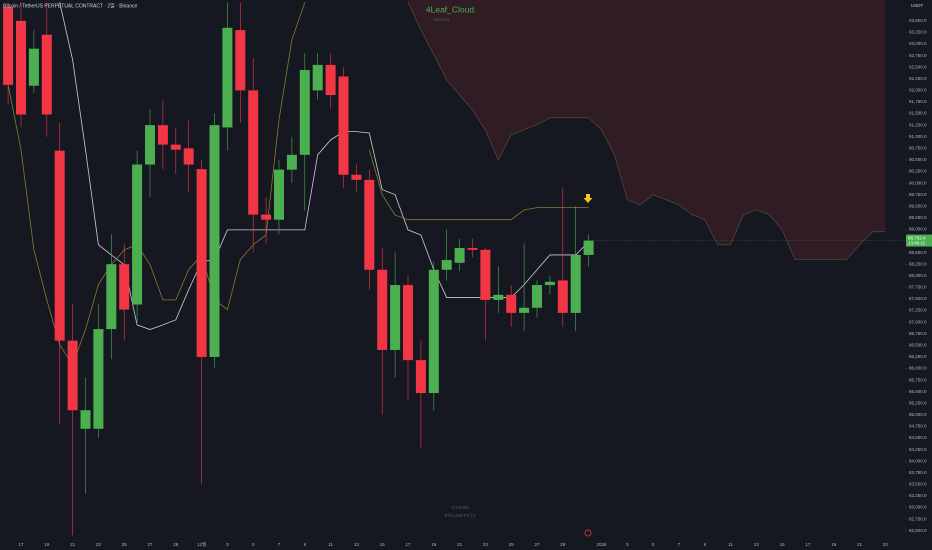 The width and height of the screenshot is (932, 550). Describe the element at coordinates (441, 19) in the screenshot. I see `indicator-subtitle: TRADER` at that location.